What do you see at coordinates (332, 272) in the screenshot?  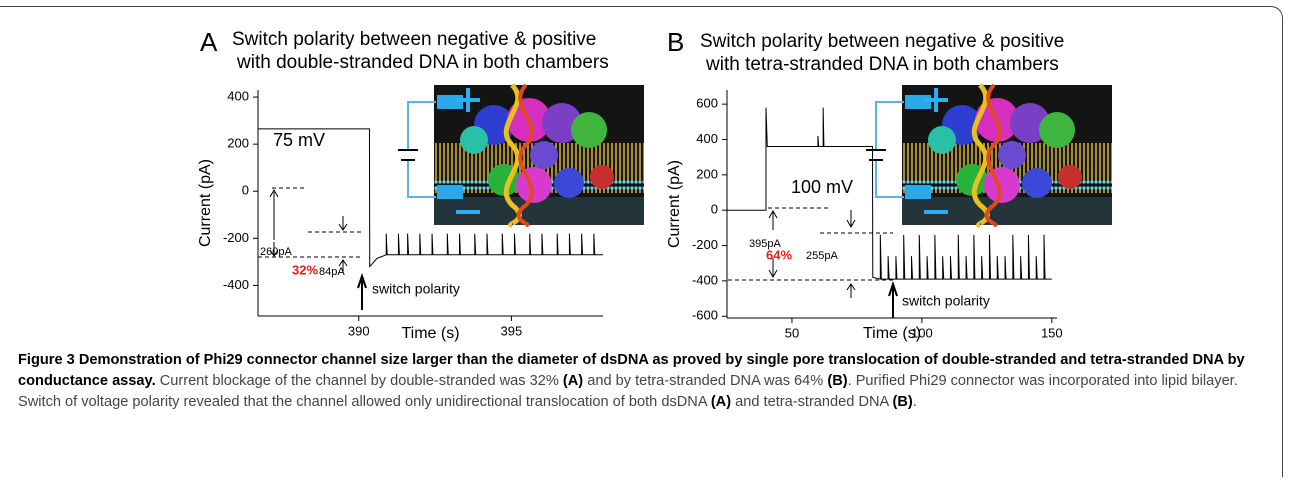 I see `annotation: 84pA` at bounding box center [332, 272].